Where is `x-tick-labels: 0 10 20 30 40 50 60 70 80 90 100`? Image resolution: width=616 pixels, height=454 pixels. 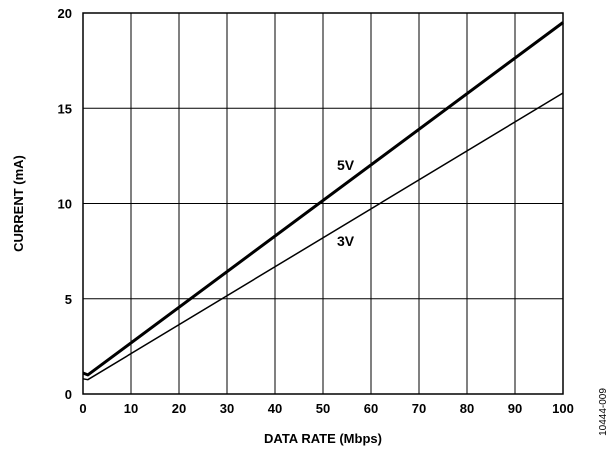 x-tick-labels: 0 10 20 30 40 50 60 70 80 90 100 is located at coordinates (326, 408).